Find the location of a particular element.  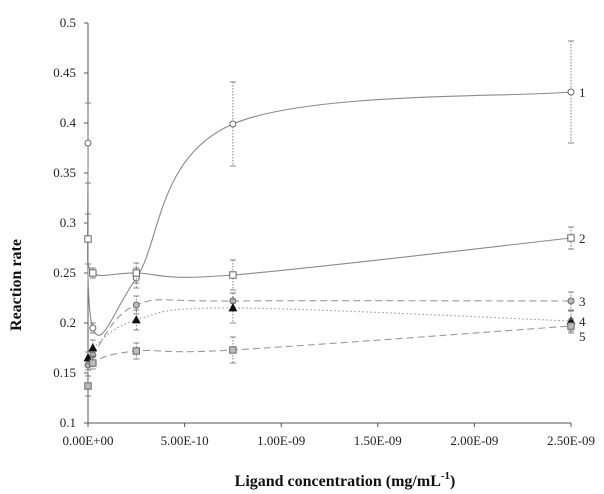

y-tick-label: 0.2 is located at coordinates (68, 322).